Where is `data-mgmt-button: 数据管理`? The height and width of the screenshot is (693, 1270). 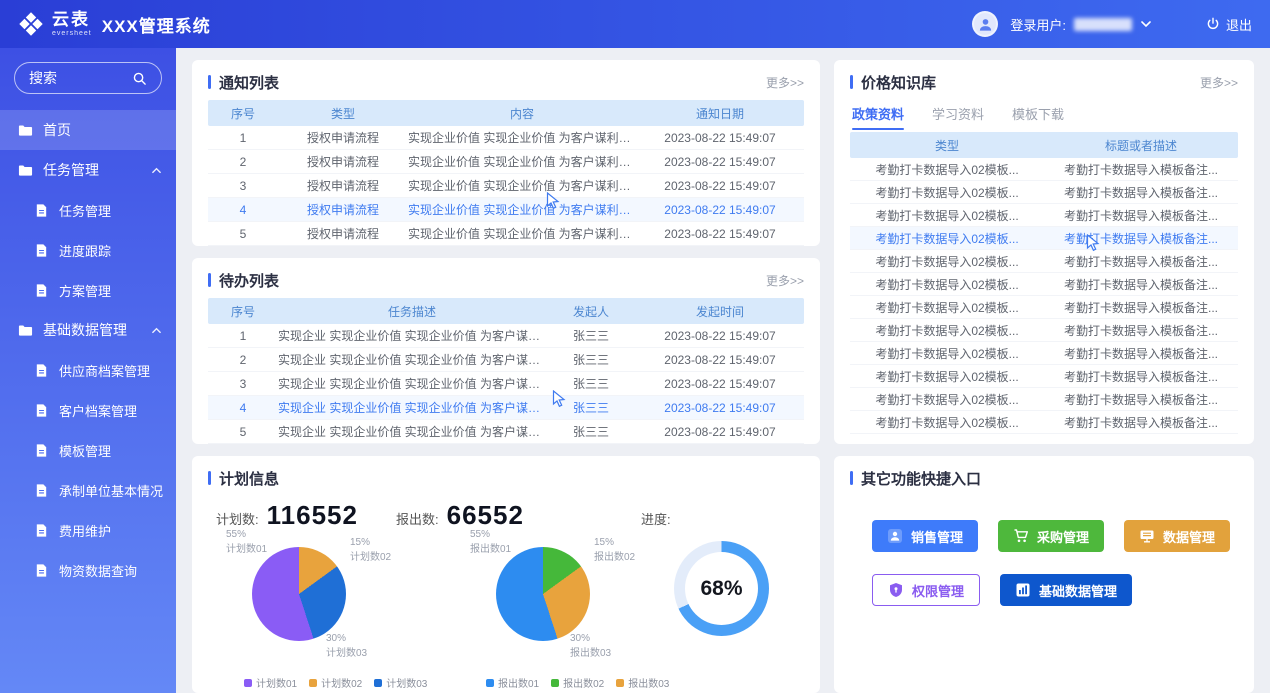
data-mgmt-button: 数据管理 is located at coordinates (1177, 536).